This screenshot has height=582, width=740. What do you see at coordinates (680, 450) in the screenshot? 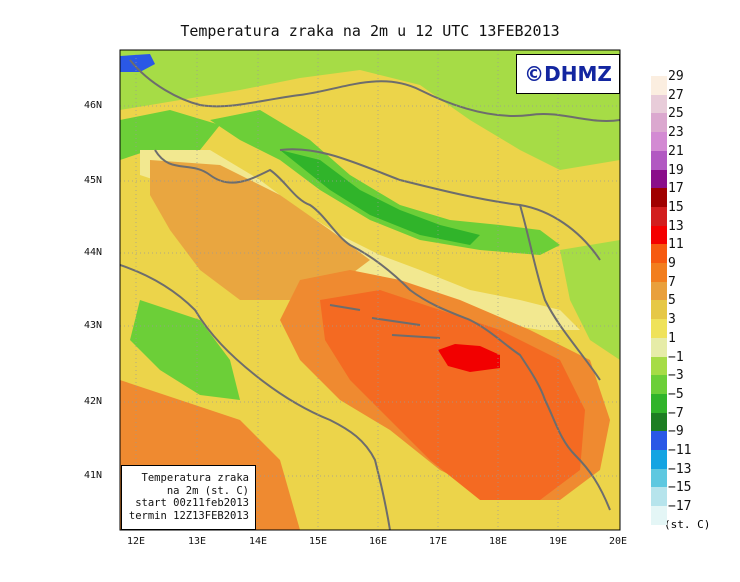
I see `colorbar-label: −11` at bounding box center [680, 450].